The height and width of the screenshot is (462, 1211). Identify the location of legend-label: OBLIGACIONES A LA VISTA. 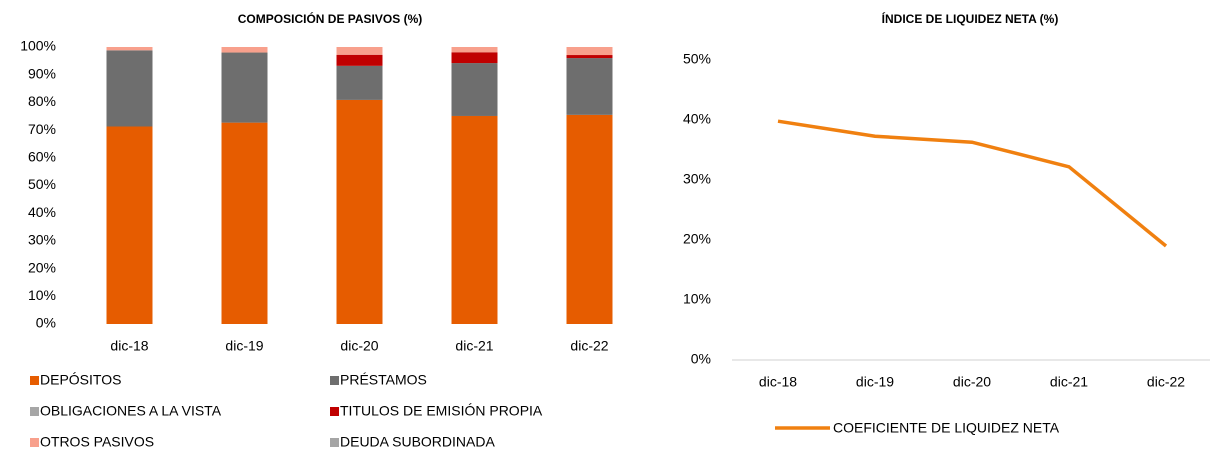
(131, 411).